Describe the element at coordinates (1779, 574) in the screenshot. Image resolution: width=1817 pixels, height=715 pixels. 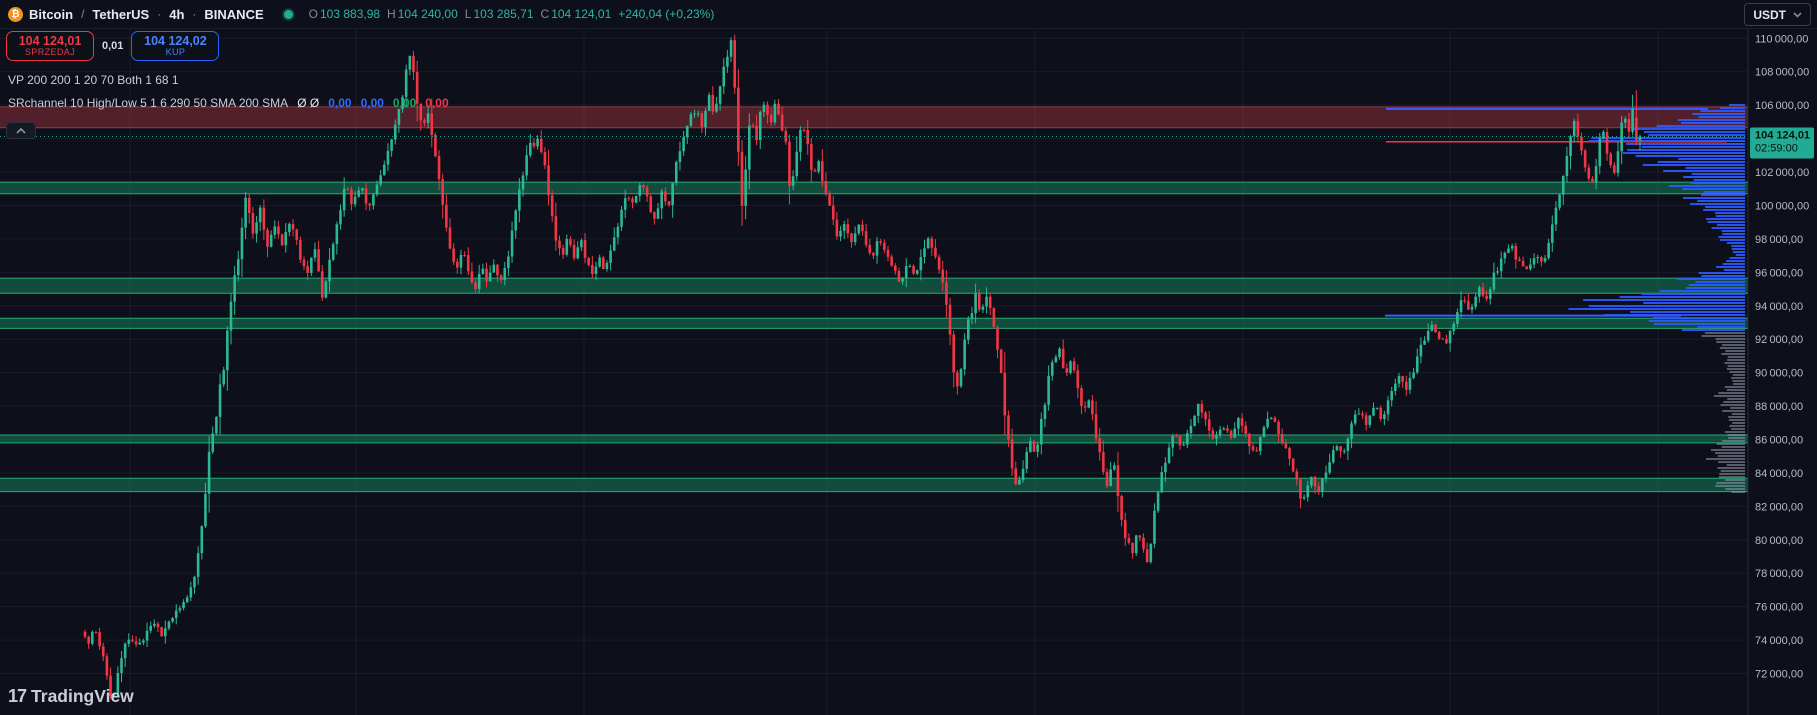
I see `svg-text: 78 000,00` at that location.